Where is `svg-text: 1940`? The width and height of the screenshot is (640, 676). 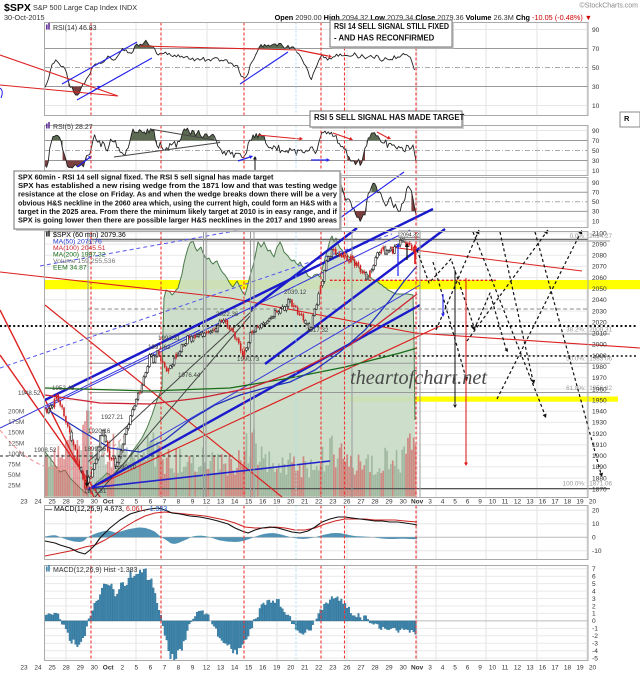
svg-text: 1940 is located at coordinates (599, 412).